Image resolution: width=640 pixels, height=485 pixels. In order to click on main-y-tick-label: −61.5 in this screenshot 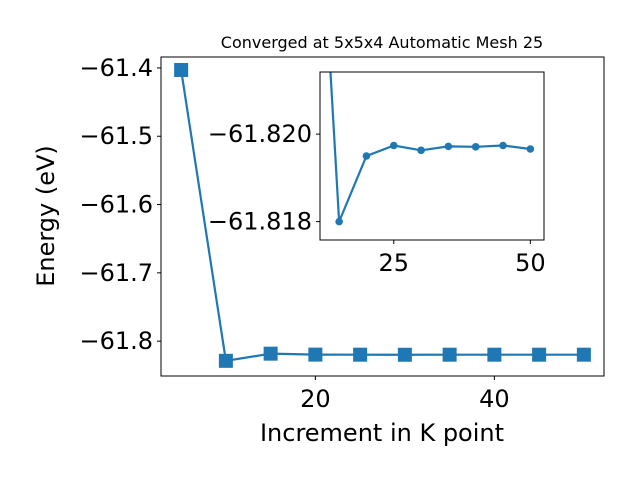, I will do `click(116, 136)`.